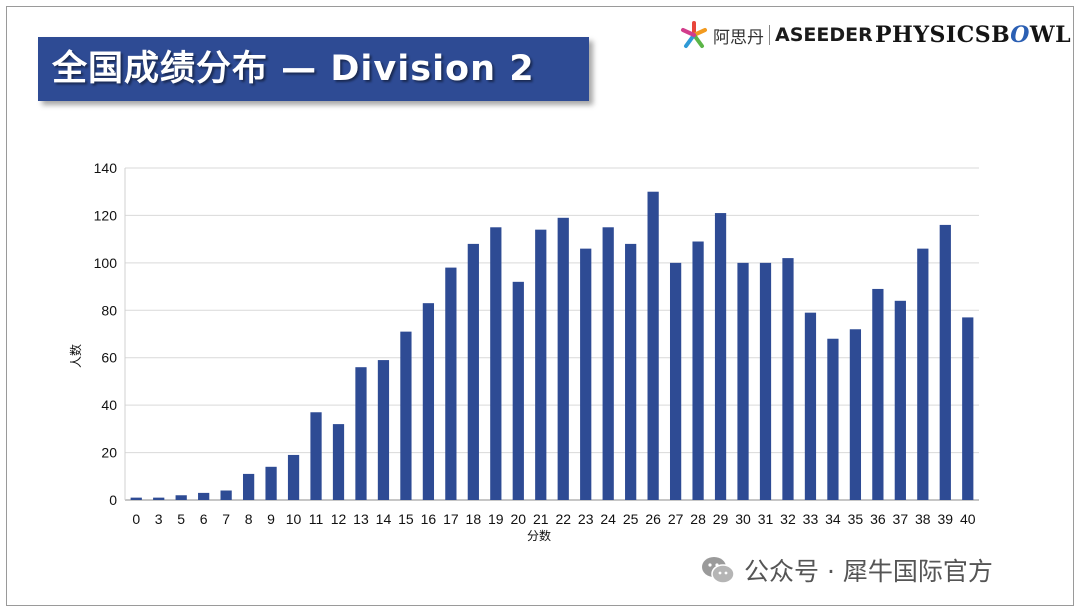  What do you see at coordinates (109, 310) in the screenshot?
I see `y-tick-label: 80` at bounding box center [109, 310].